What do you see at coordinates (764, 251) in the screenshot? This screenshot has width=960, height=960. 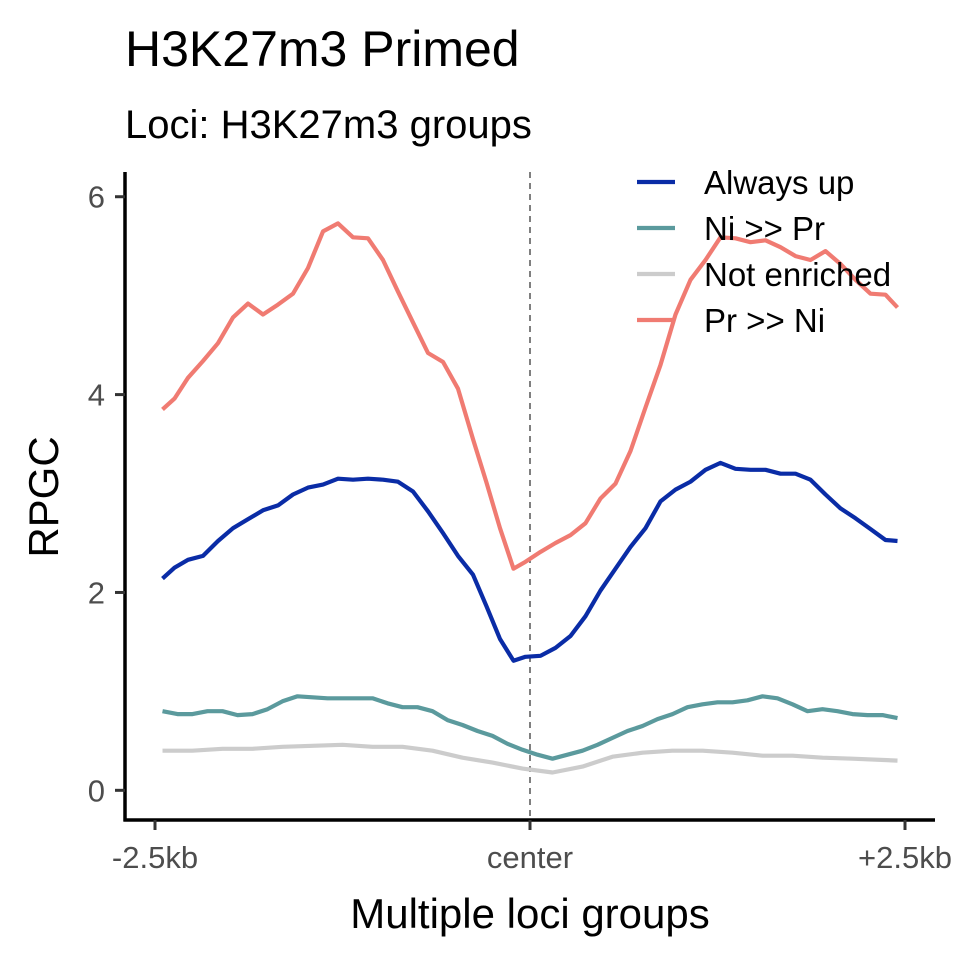 I see `legend: Always up Ni >> Pr Not enriched Pr >> Ni` at bounding box center [764, 251].